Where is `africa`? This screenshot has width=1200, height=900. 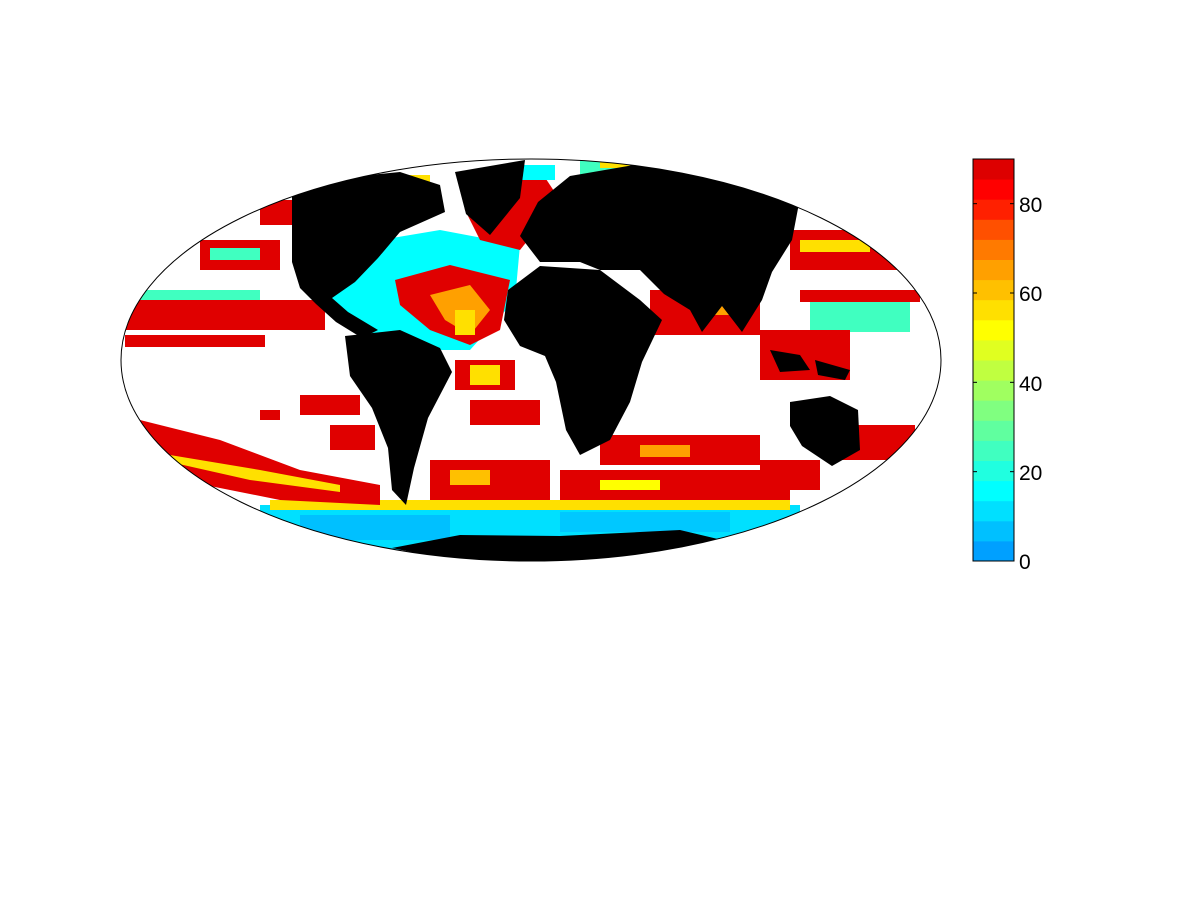 africa is located at coordinates (583, 360).